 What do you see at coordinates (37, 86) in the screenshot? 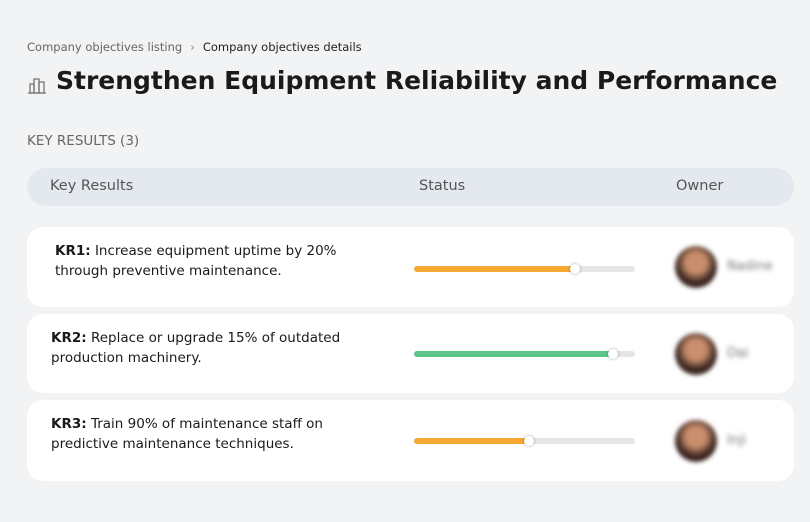
I see `title-icon` at bounding box center [37, 86].